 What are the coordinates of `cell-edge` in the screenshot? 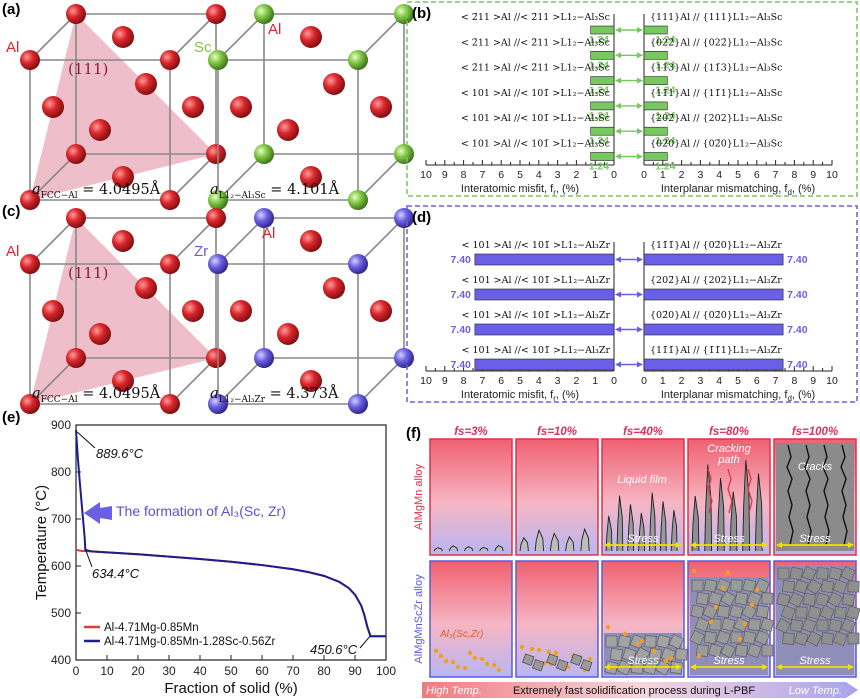 It's located at (193, 177).